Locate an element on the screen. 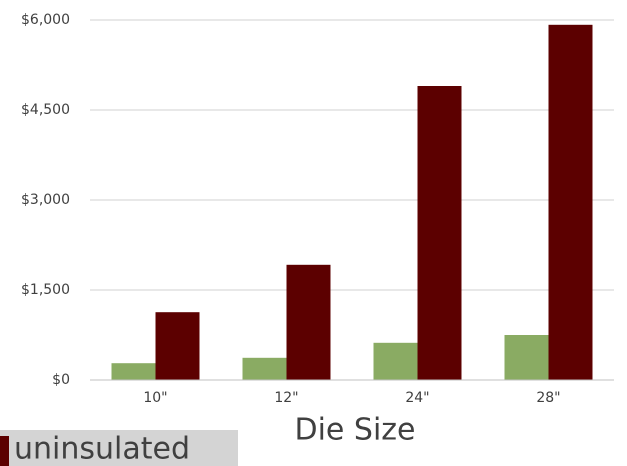 The width and height of the screenshot is (627, 466). x-tick-label: 10" is located at coordinates (155, 398).